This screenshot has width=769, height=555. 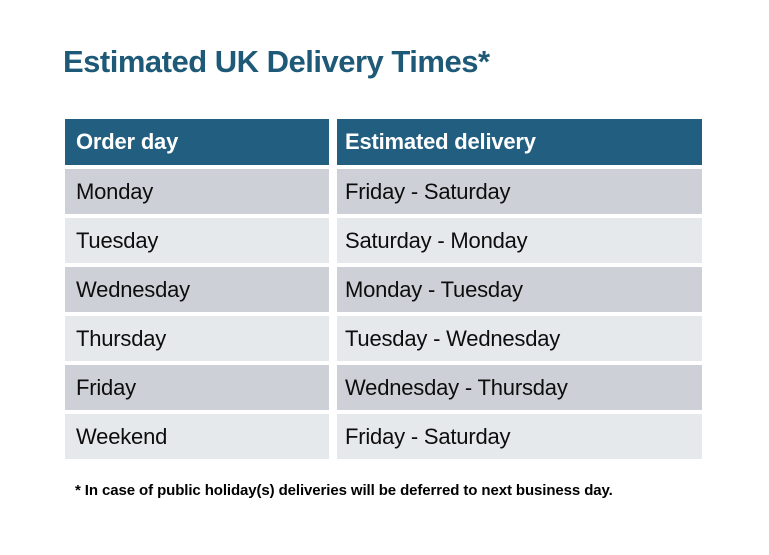 I want to click on table-cell-order-day: Friday, so click(x=197, y=387).